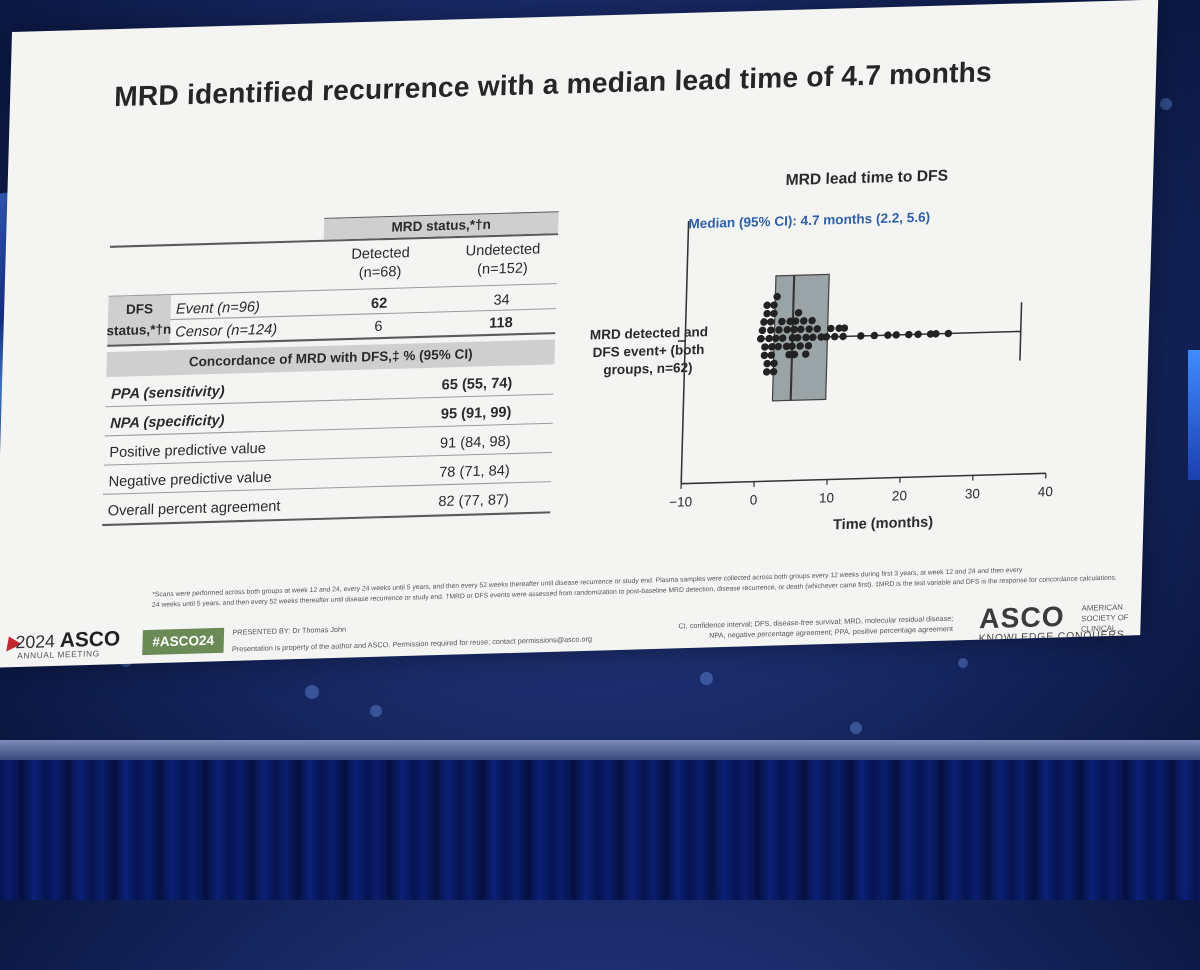 This screenshot has height=970, width=1200. I want to click on asco-society: AMERICAN SOCIETY OF CLINICAL ONCOLOGY, so click(1111, 623).